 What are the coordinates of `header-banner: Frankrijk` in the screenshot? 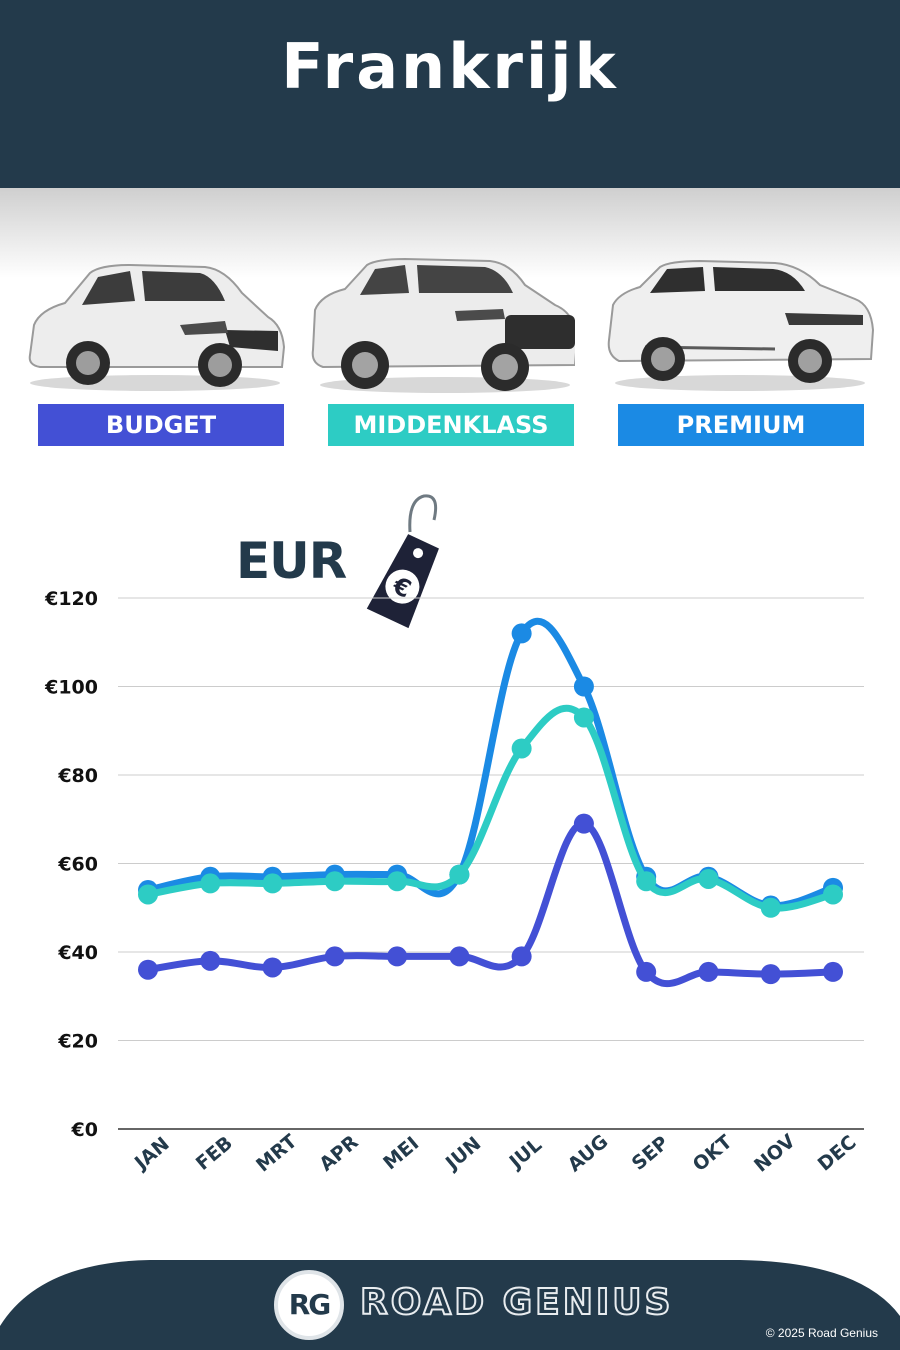 It's located at (450, 94).